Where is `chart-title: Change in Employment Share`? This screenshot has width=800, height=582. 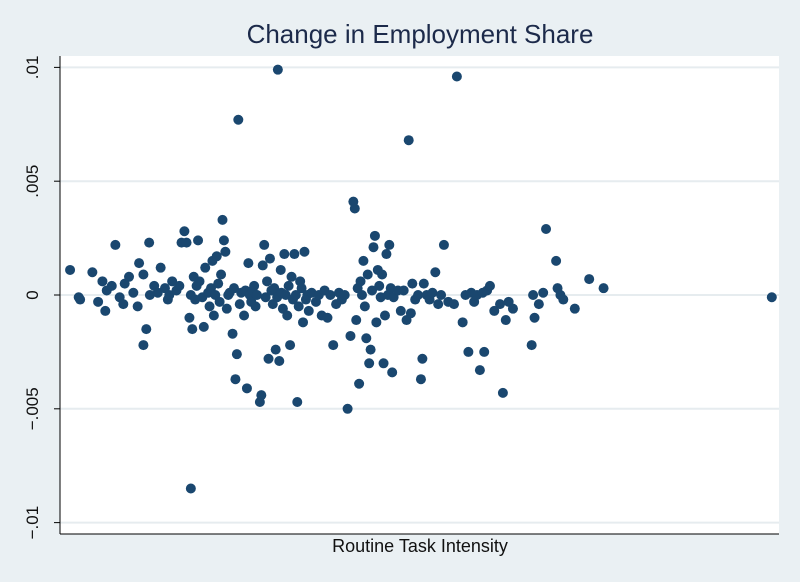
chart-title: Change in Employment Share is located at coordinates (420, 34).